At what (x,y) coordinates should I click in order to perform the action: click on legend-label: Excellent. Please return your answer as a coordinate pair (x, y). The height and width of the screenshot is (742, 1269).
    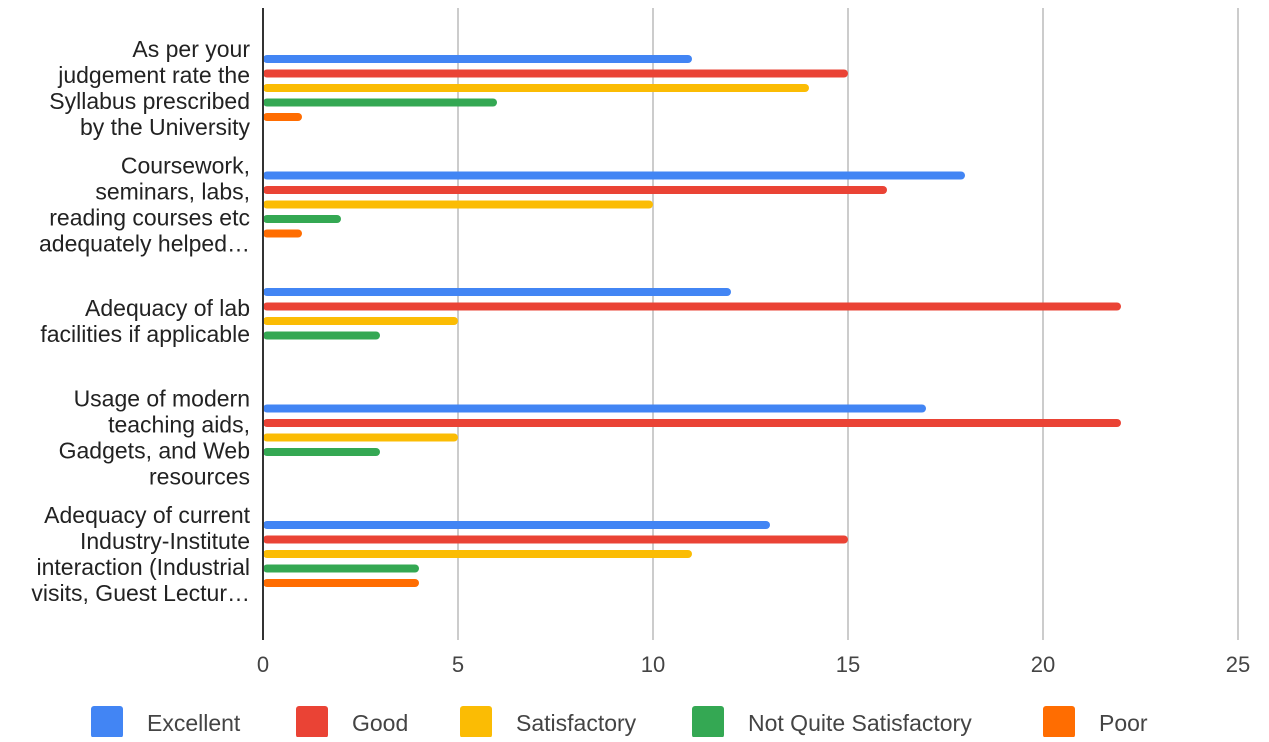
    Looking at the image, I should click on (194, 723).